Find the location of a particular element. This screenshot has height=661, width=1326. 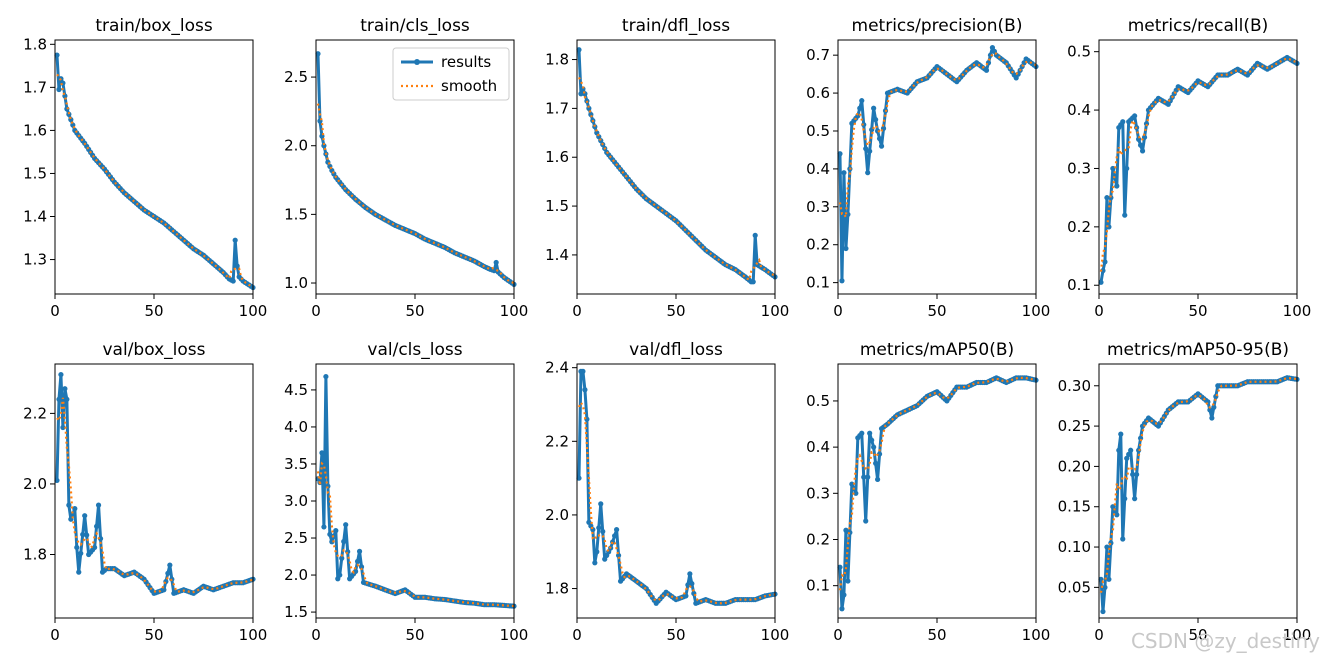

subplot-title: metrics/mAP50-95(B) is located at coordinates (1198, 350).